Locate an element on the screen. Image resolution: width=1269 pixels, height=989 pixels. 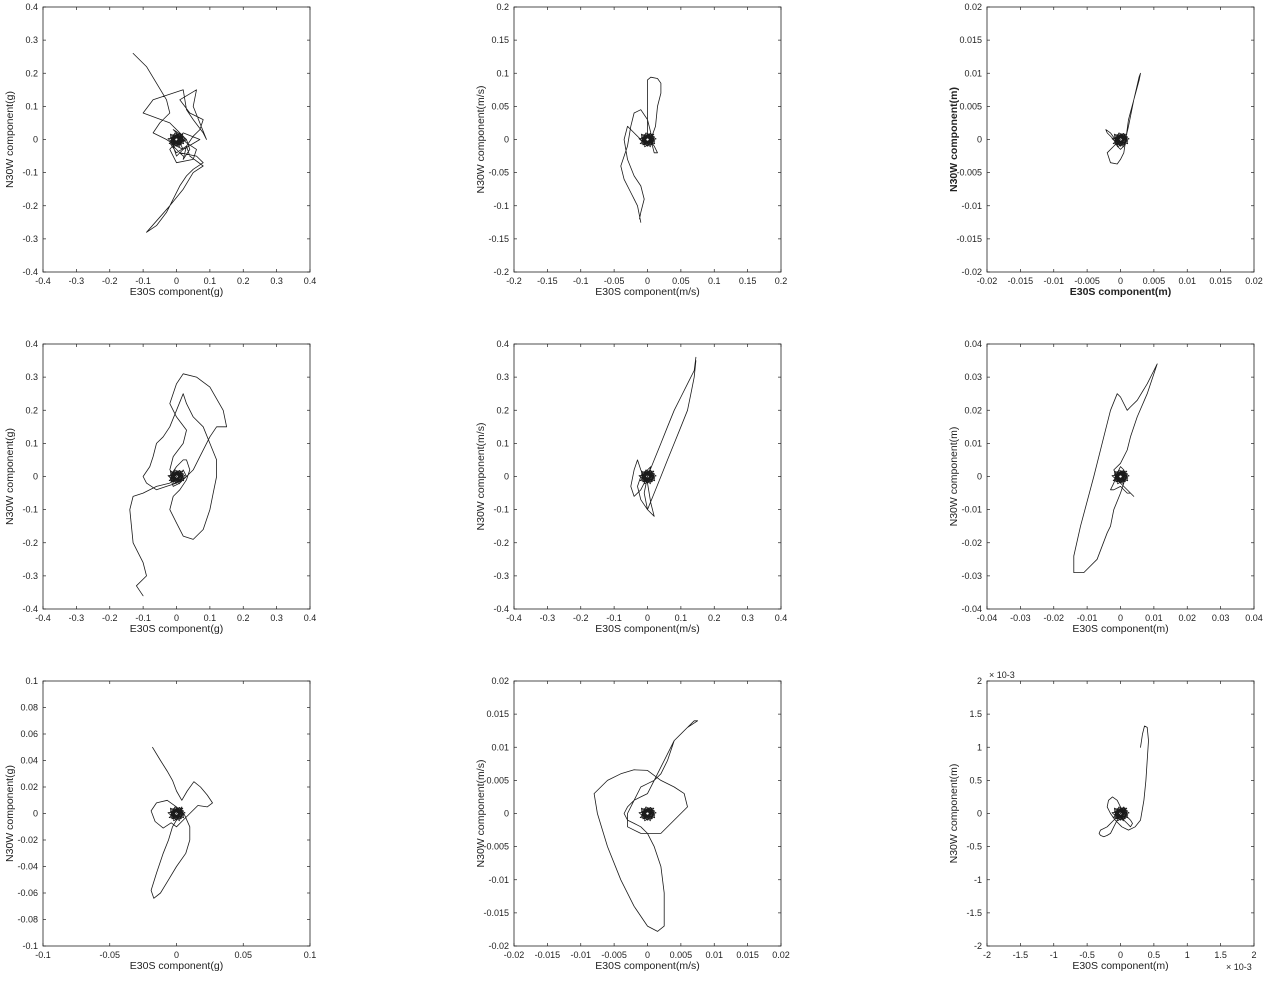
y-axis-label: N30W component(m/s) is located at coordinates (481, 140).